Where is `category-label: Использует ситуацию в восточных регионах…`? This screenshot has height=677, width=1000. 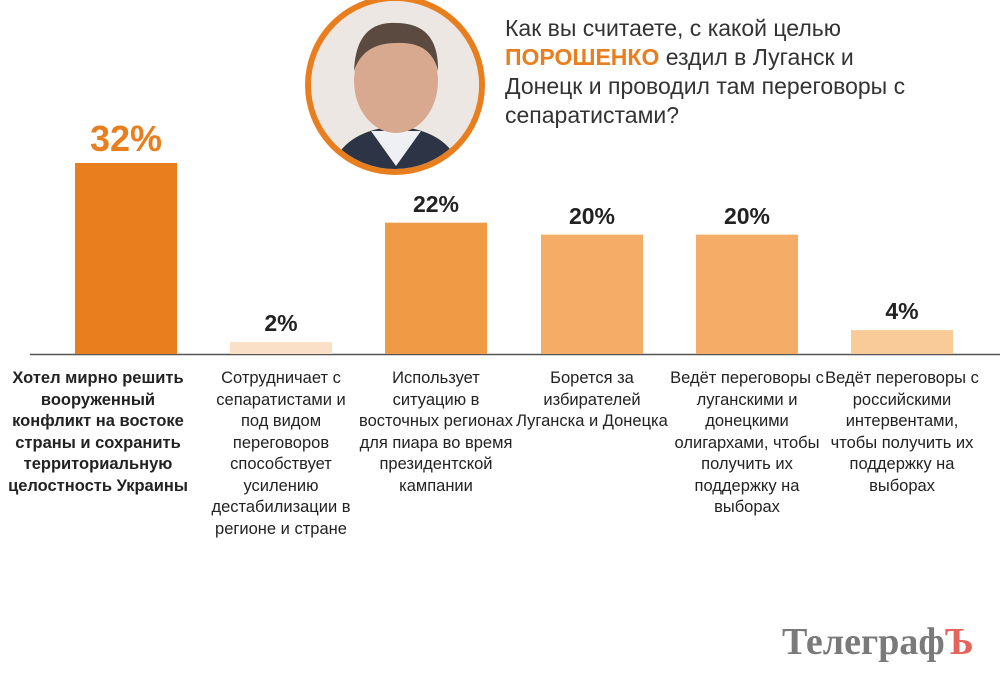 category-label: Использует ситуацию в восточных регионах… is located at coordinates (436, 432).